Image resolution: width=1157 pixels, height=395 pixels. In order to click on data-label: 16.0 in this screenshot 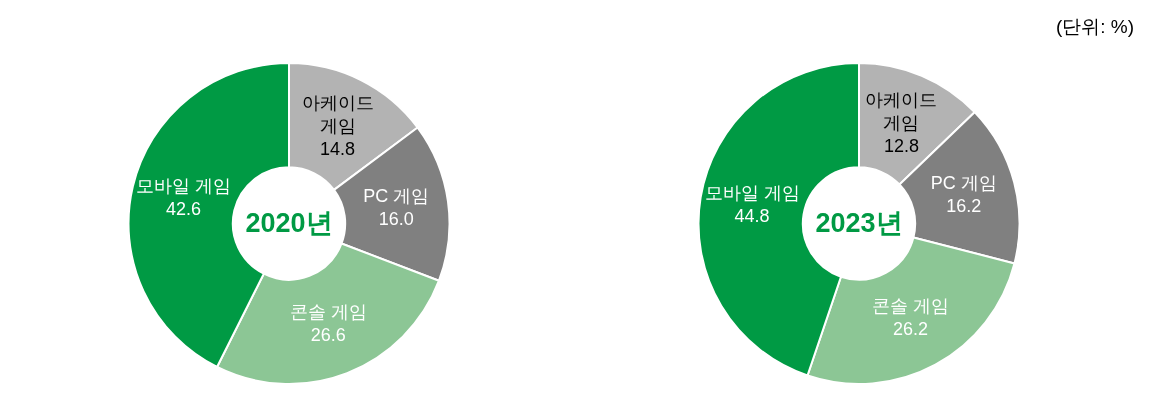, I will do `click(396, 219)`.